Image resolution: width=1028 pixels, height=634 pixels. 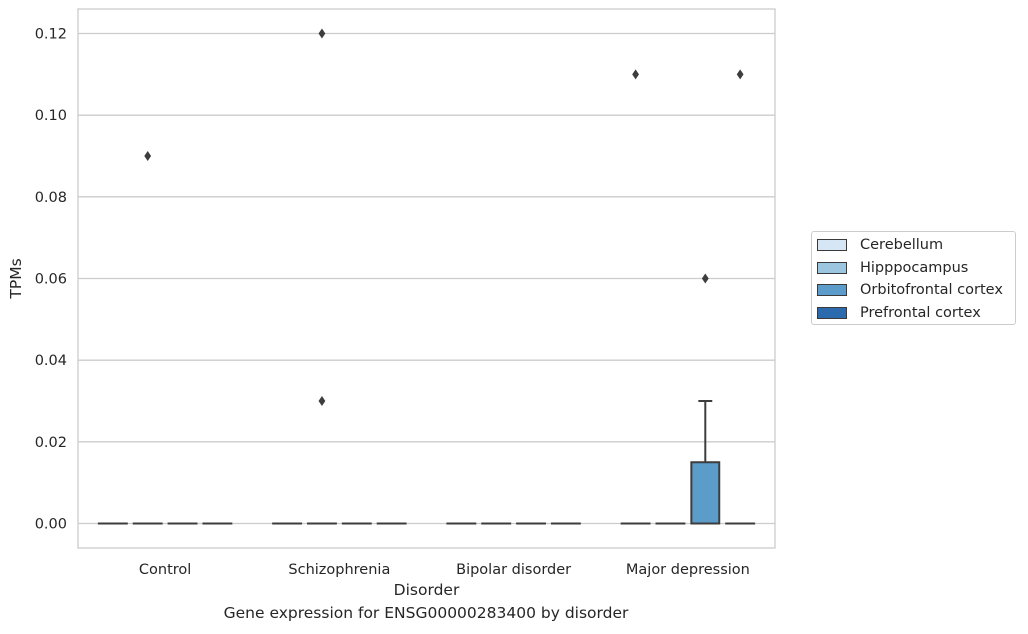 I want to click on x-tick-label: Schizophrenia, so click(x=339, y=570).